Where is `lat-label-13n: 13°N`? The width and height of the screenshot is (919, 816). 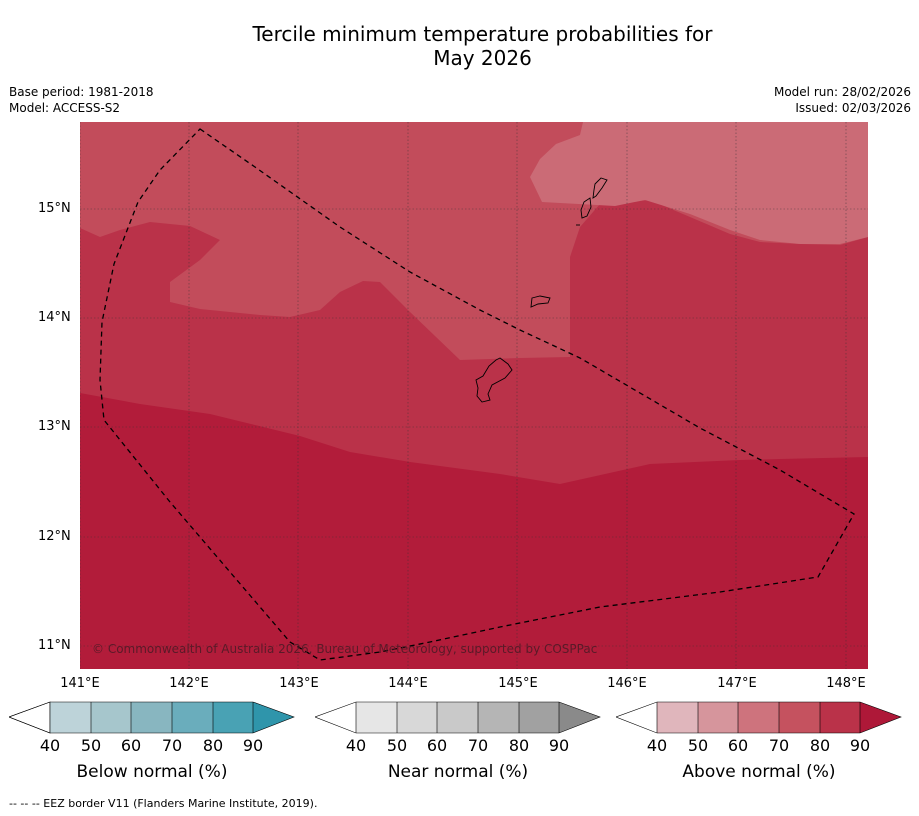
lat-label-13n: 13°N is located at coordinates (54, 426).